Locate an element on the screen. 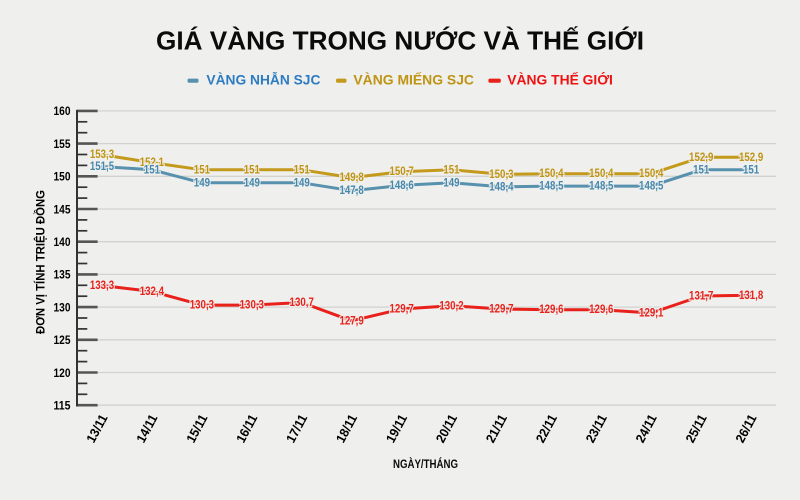 This screenshot has height=500, width=800. svg-text: 151,5 is located at coordinates (102, 166).